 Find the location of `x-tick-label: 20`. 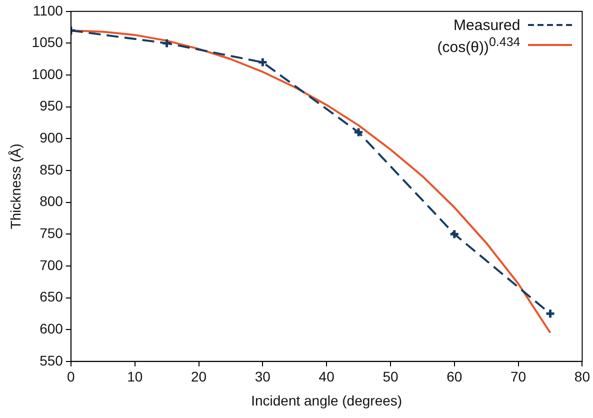

x-tick-label: 20 is located at coordinates (198, 376).